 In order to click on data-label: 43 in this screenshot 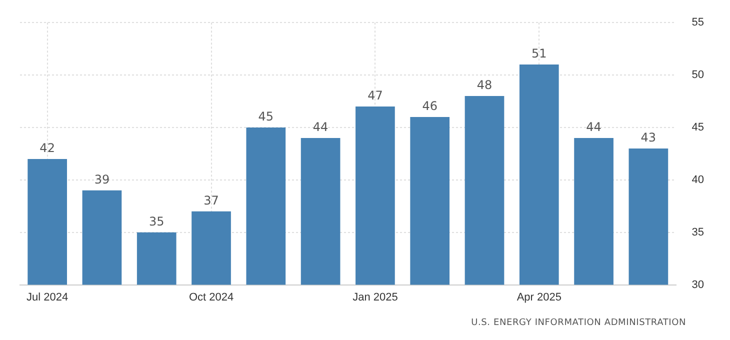, I will do `click(648, 137)`.